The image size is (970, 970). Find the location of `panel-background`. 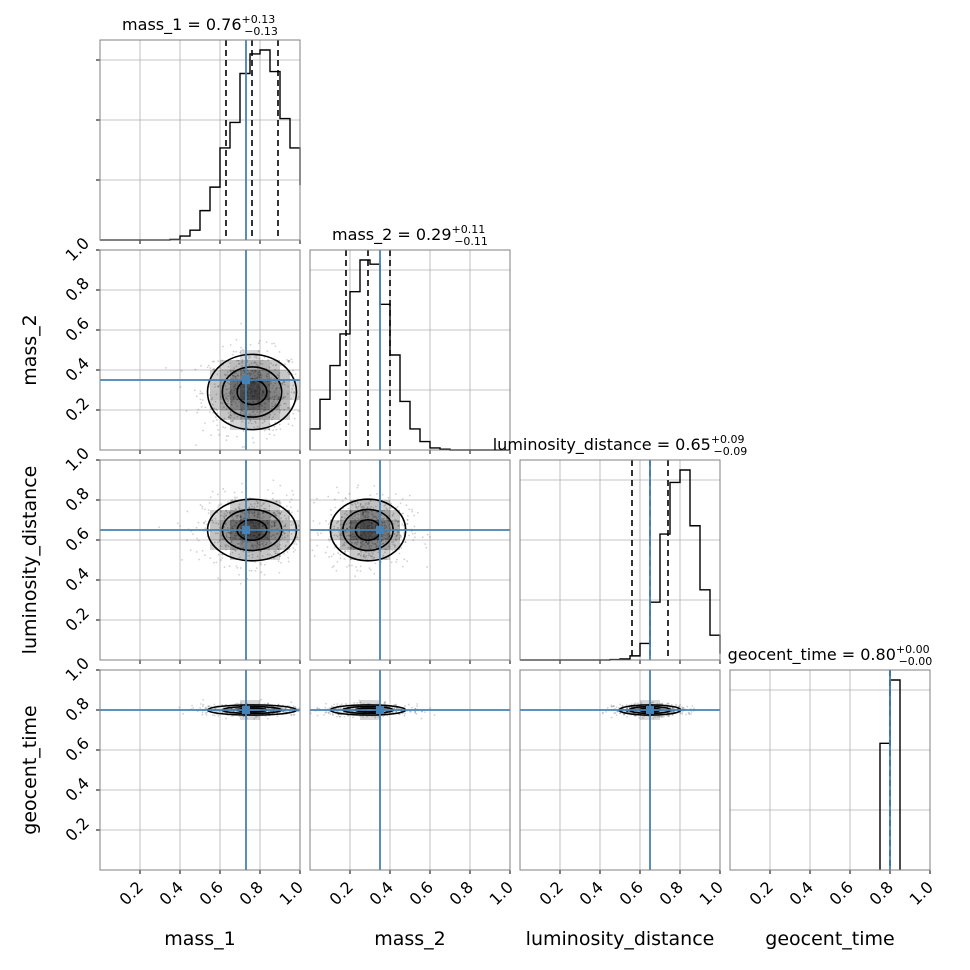

panel-background is located at coordinates (200, 770).